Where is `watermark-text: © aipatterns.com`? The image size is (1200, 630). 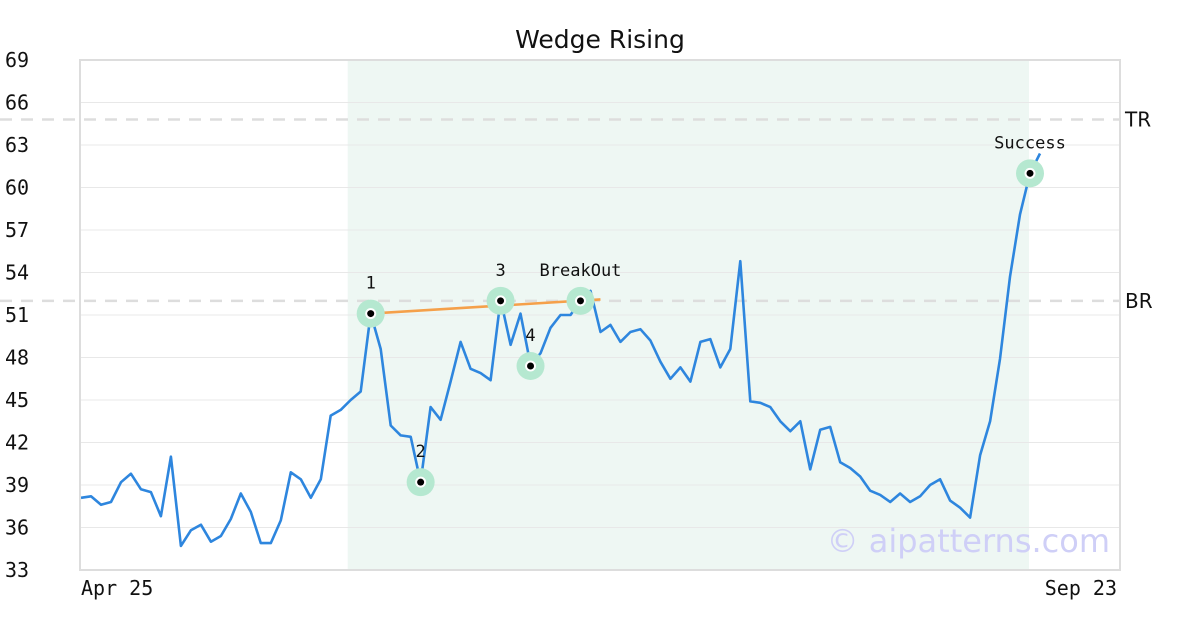 watermark-text: © aipatterns.com is located at coordinates (968, 541).